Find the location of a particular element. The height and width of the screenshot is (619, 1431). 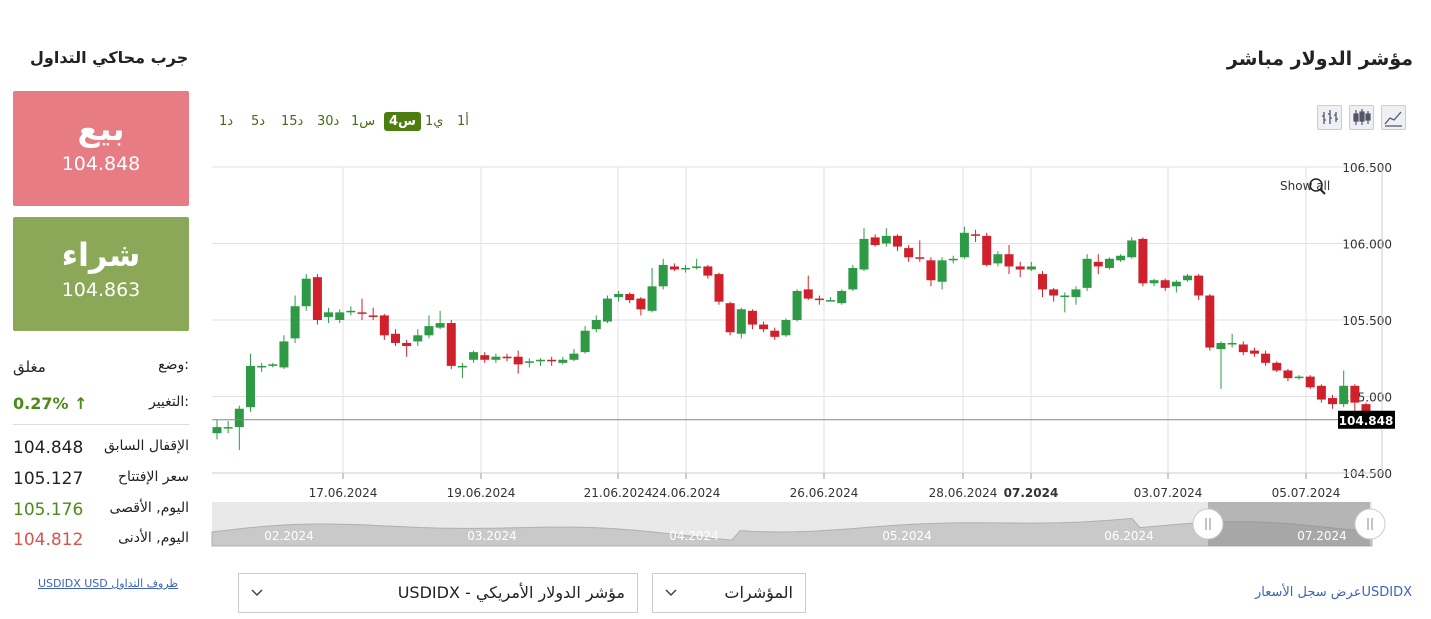

candle-chart-toggle is located at coordinates (1361, 117).